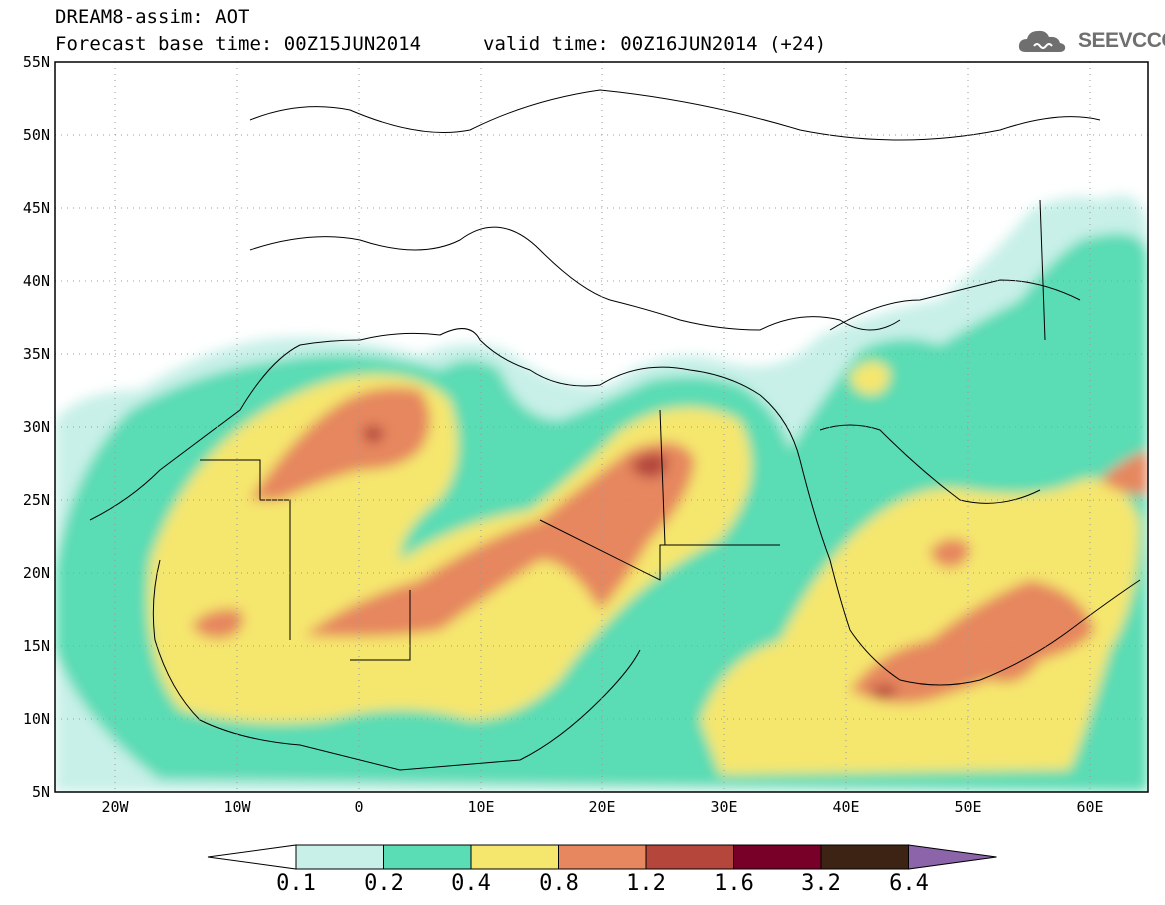 Image resolution: width=1165 pixels, height=905 pixels. What do you see at coordinates (480, 807) in the screenshot?
I see `lon-tick: 10E` at bounding box center [480, 807].